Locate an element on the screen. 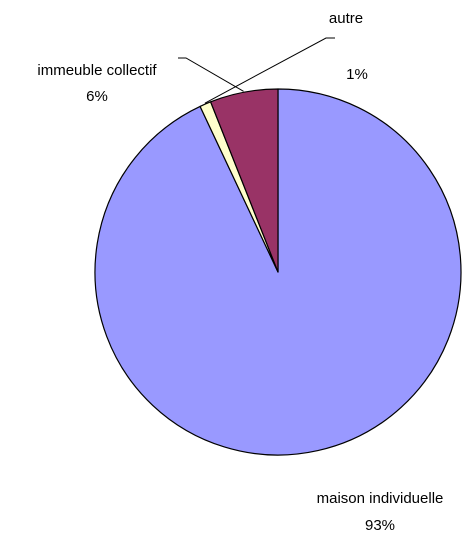 Image resolution: width=472 pixels, height=536 pixels. leader-line-autre is located at coordinates (269, 70).